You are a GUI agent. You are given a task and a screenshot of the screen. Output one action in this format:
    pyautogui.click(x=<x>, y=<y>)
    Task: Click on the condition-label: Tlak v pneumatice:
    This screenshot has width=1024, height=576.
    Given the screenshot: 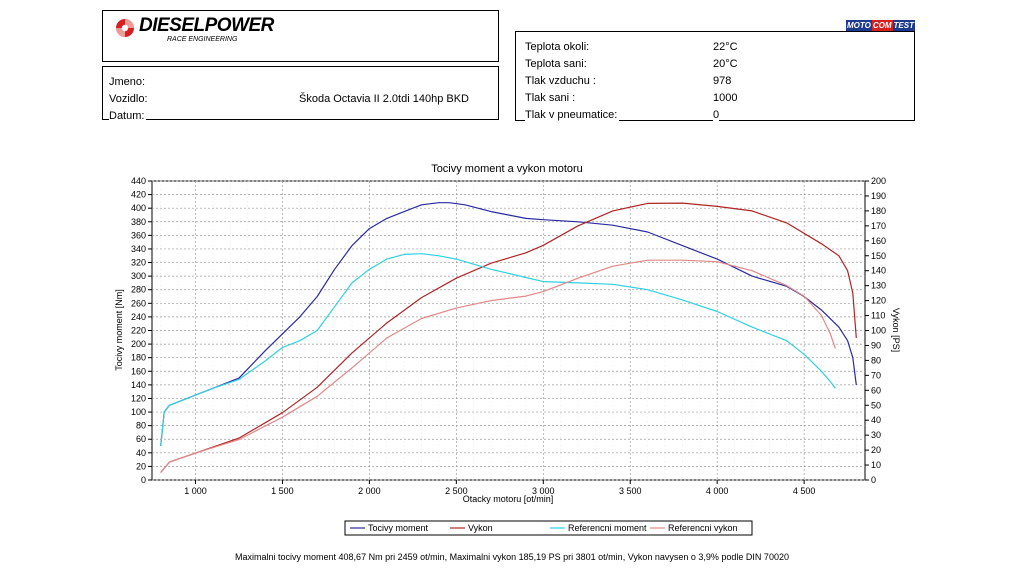 What is the action you would take?
    pyautogui.click(x=572, y=115)
    